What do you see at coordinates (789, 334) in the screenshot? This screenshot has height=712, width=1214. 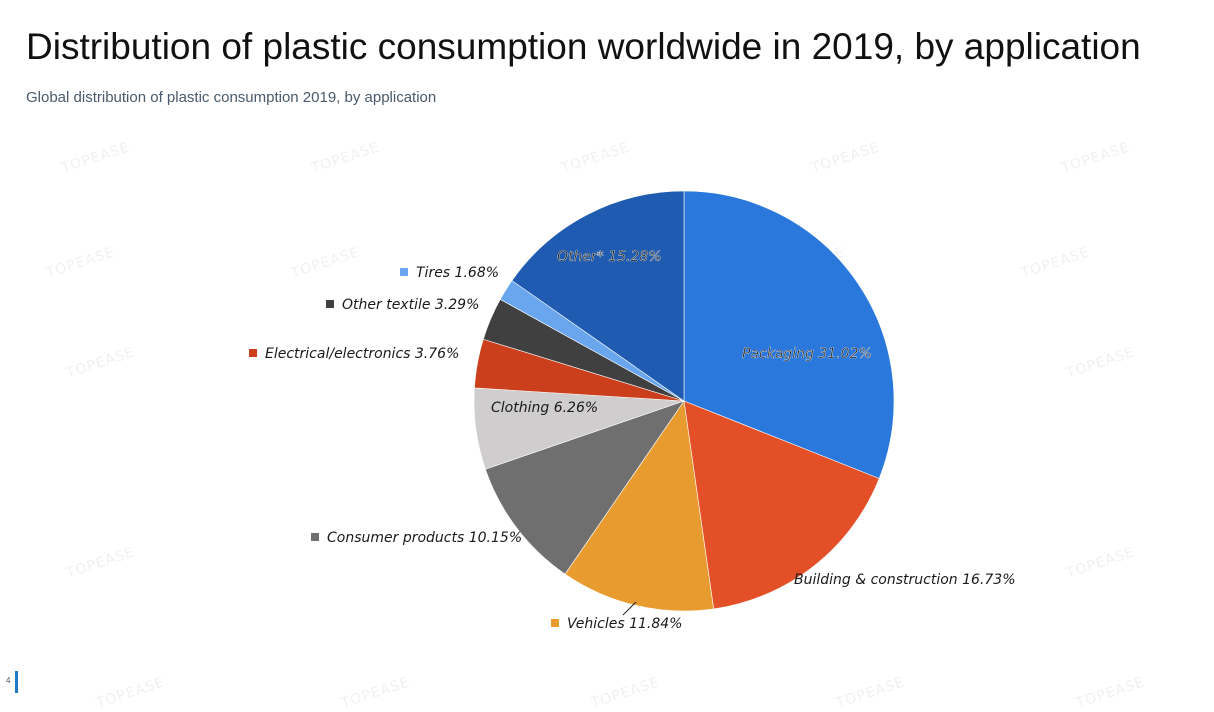 I see `pie-slice-packaging` at bounding box center [789, 334].